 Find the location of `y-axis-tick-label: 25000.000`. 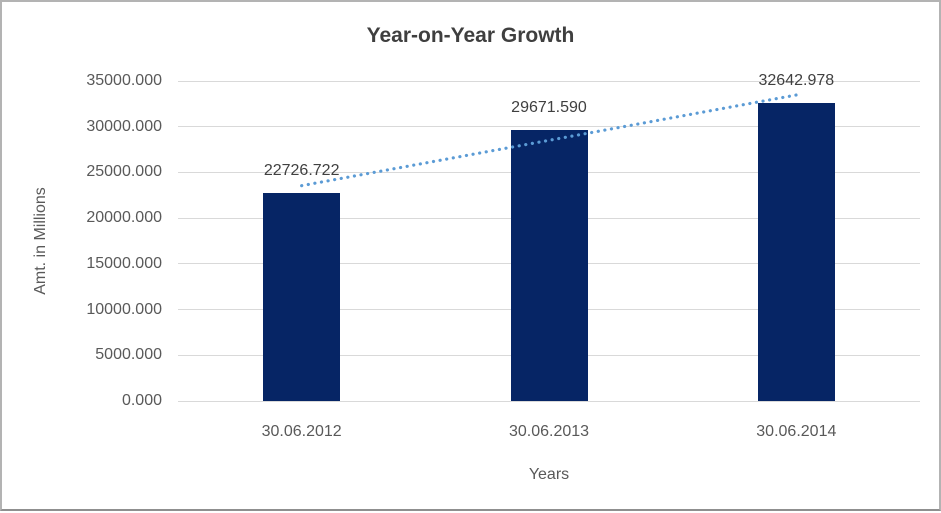

y-axis-tick-label: 25000.000 is located at coordinates (124, 172).